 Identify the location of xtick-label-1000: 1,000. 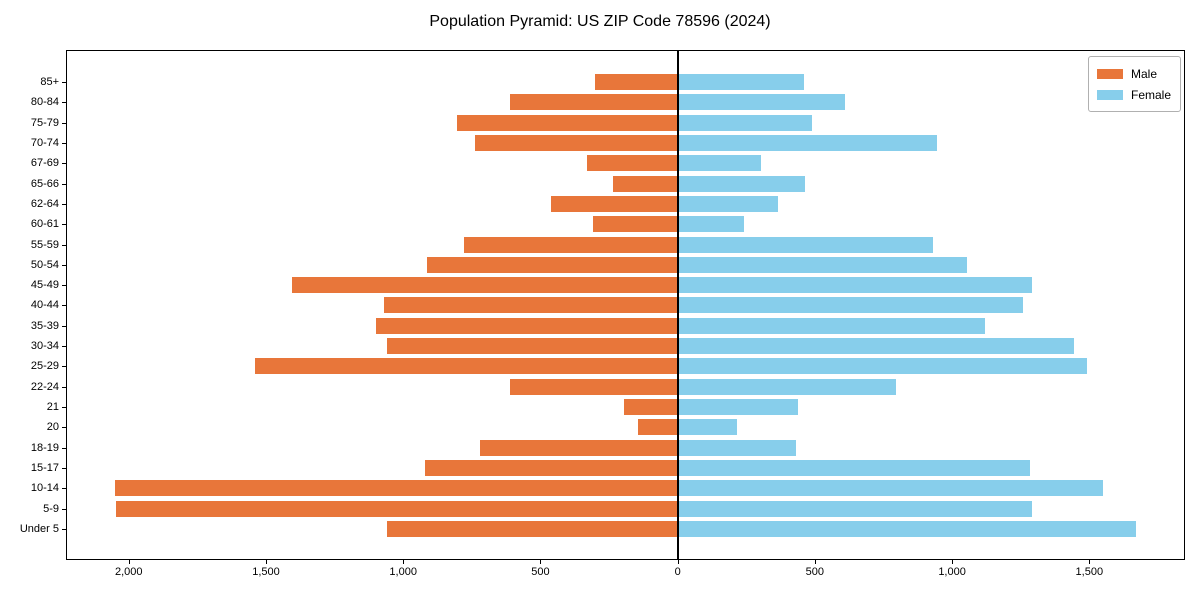
(952, 572).